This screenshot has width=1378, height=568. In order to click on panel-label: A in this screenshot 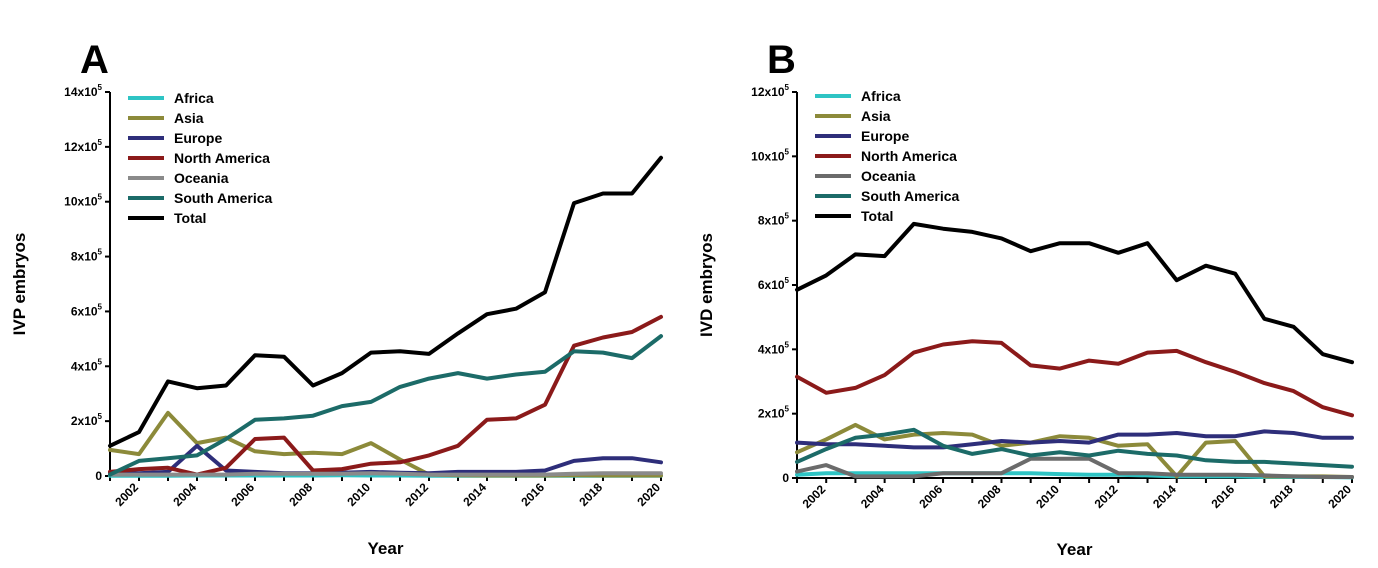, I will do `click(94, 60)`.